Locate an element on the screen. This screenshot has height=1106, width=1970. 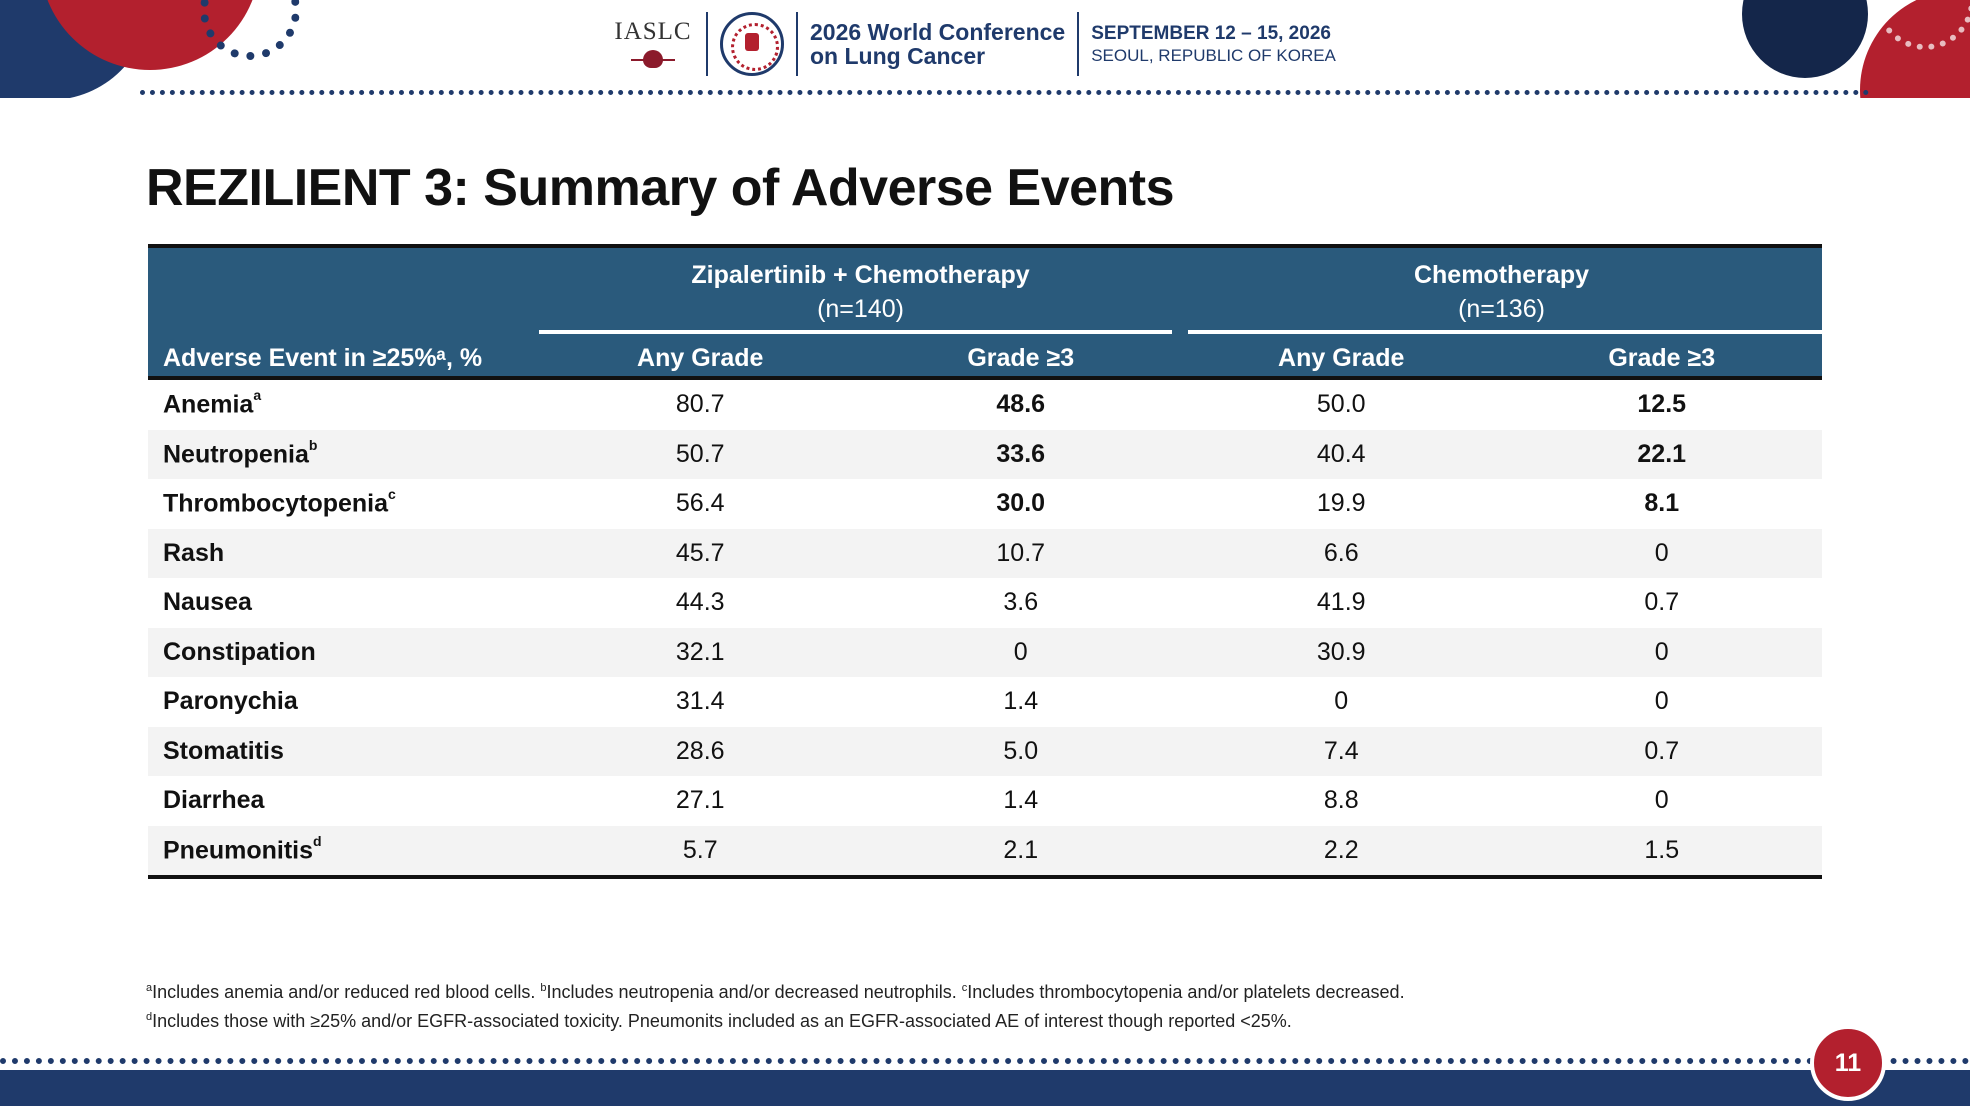
table-row: Stomatitis 28.6 5.0 7.4 0.7 is located at coordinates (985, 751).